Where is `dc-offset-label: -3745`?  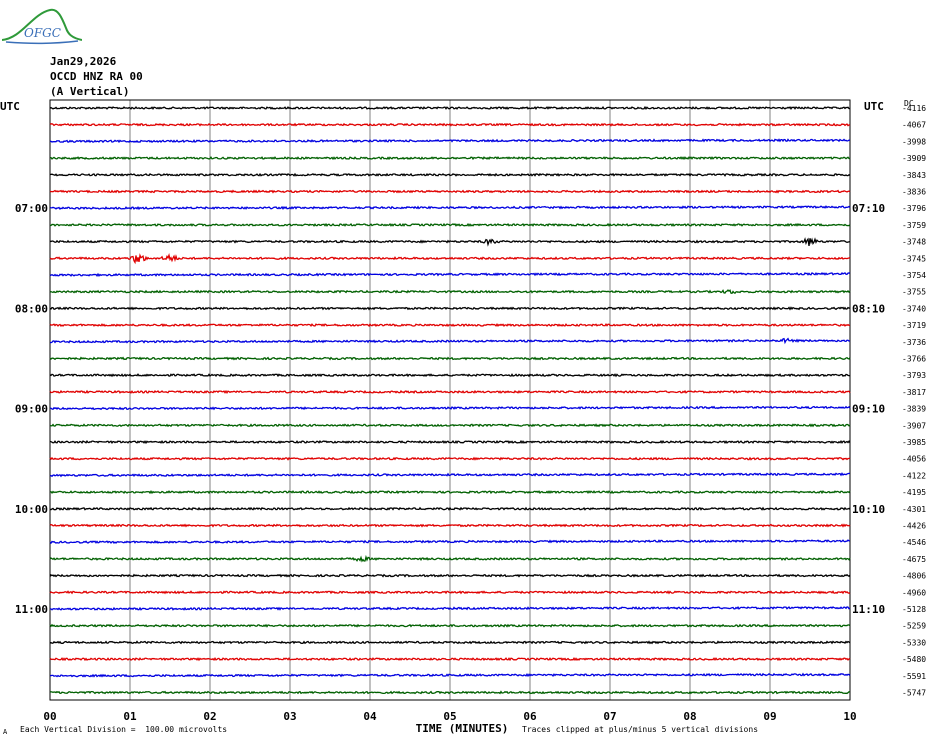 dc-offset-label: -3745 is located at coordinates (914, 258).